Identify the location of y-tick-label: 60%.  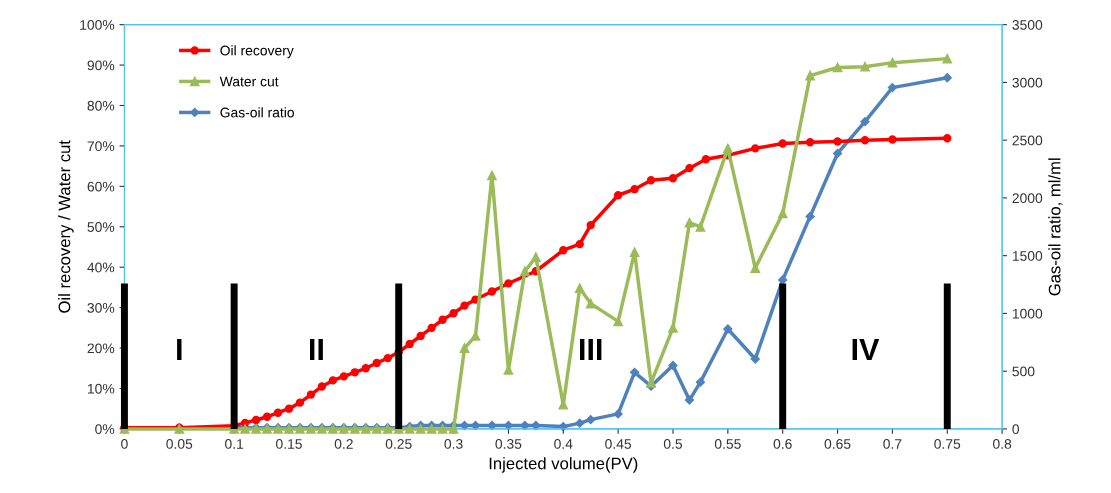
(101, 186).